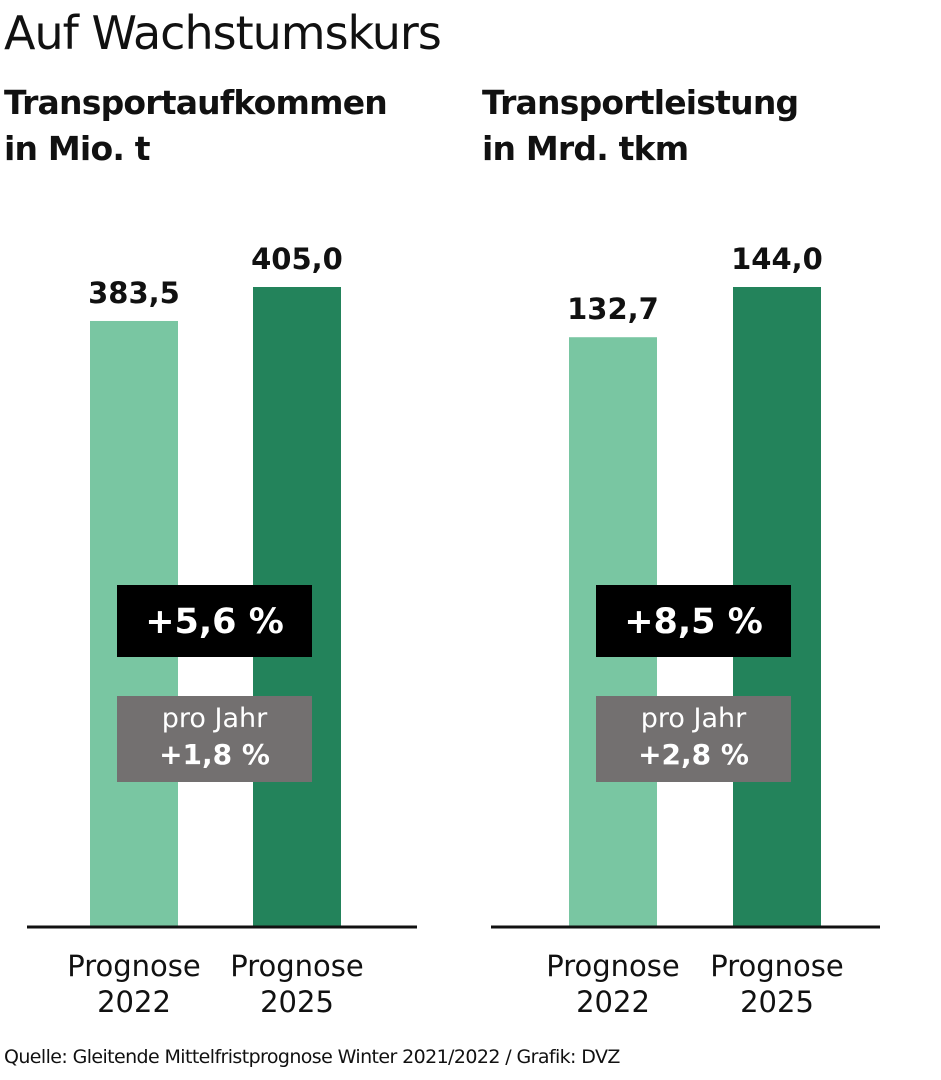 This screenshot has height=1080, width=941. What do you see at coordinates (640, 102) in the screenshot?
I see `right-chart-title-line-1: Transportleistung` at bounding box center [640, 102].